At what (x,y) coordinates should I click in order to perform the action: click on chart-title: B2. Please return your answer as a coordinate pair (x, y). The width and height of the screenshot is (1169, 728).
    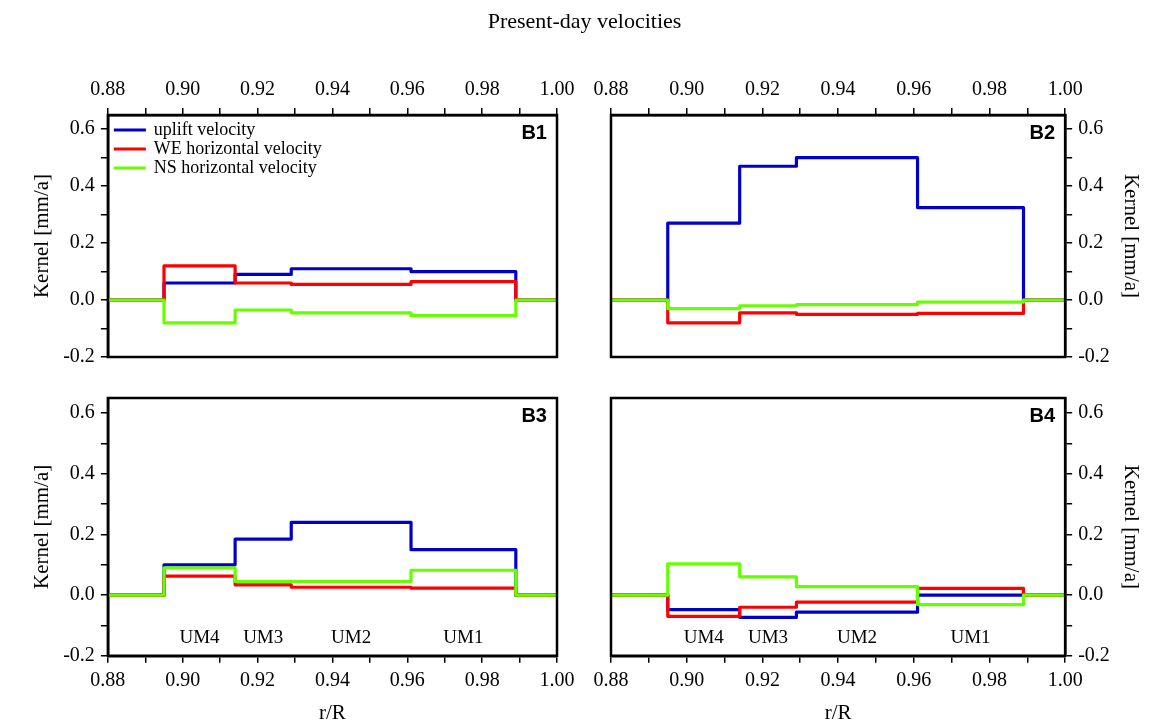
    Looking at the image, I should click on (1042, 131).